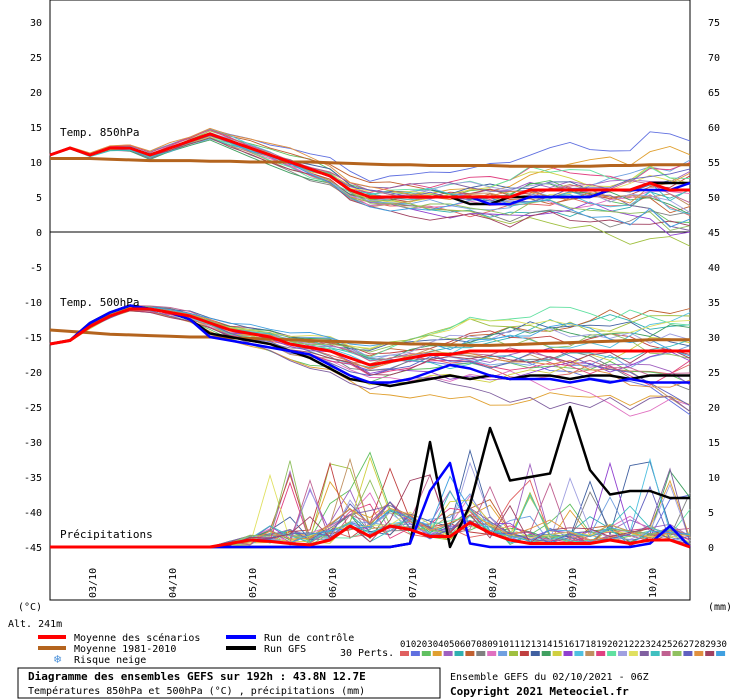 The image size is (740, 700). I want to click on pert-number: 05, so click(449, 645).